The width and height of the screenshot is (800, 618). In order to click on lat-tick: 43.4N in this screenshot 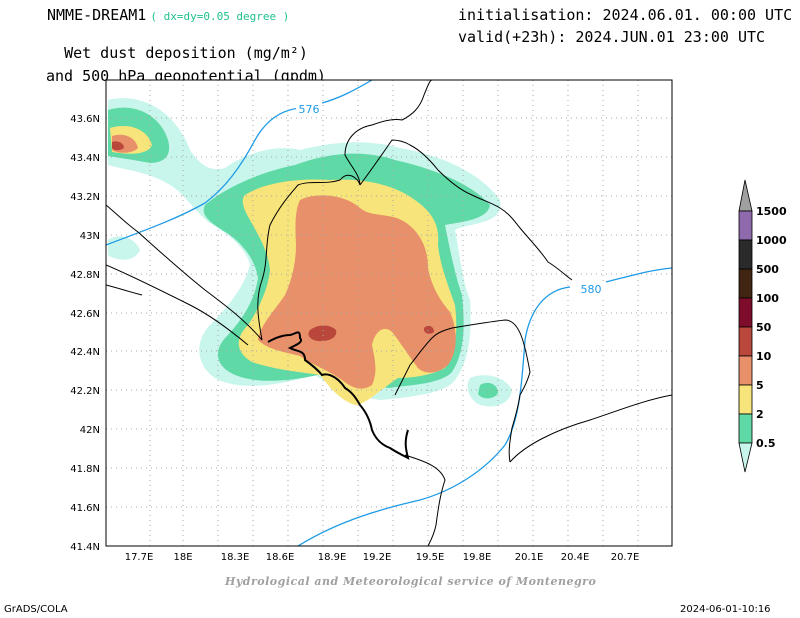, I will do `click(85, 158)`.